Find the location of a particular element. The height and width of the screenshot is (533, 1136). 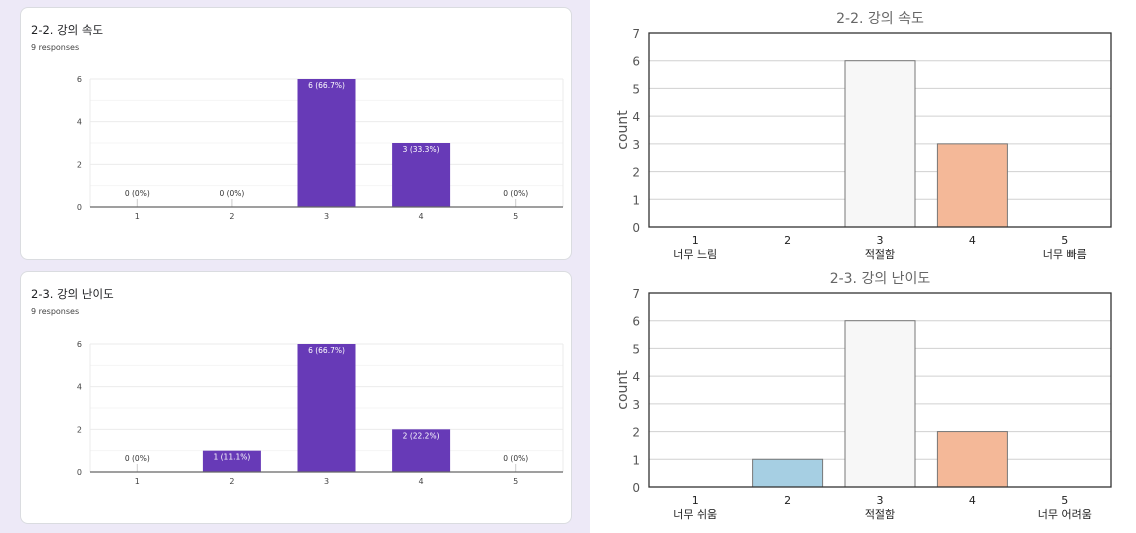

data-label: 1 (11.1%) is located at coordinates (231, 457).